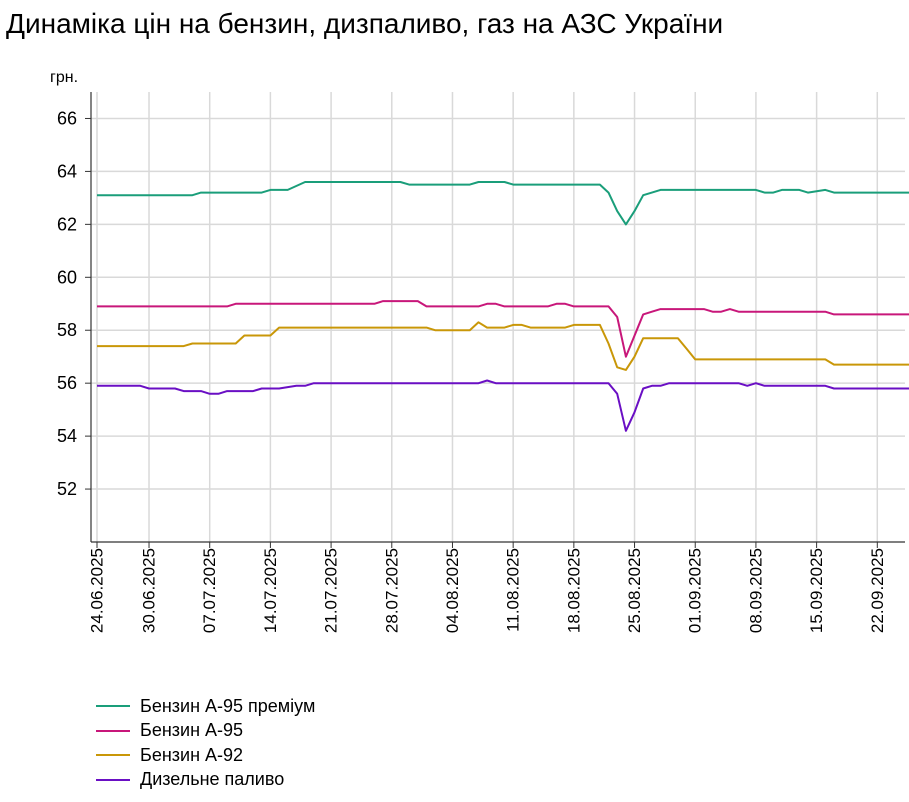  I want to click on y-tick-label: 54, so click(67, 436).